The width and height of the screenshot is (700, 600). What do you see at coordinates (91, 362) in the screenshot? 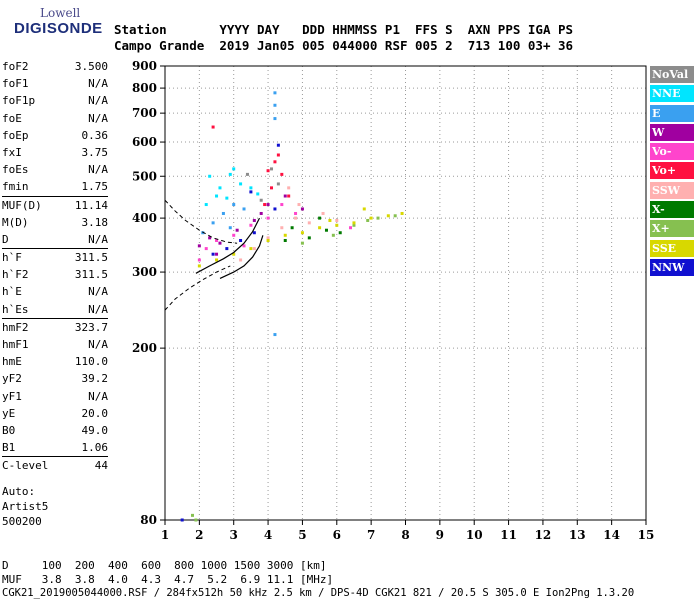
I see `param-value: 110.0` at bounding box center [91, 362].